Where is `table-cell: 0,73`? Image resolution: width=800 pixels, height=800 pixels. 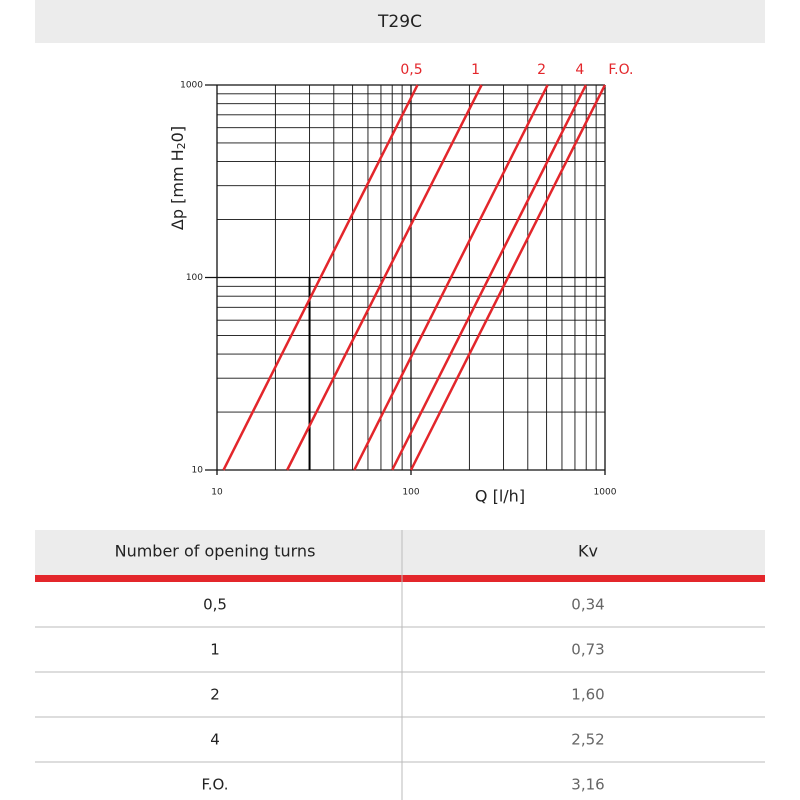
table-cell: 0,73 is located at coordinates (587, 650).